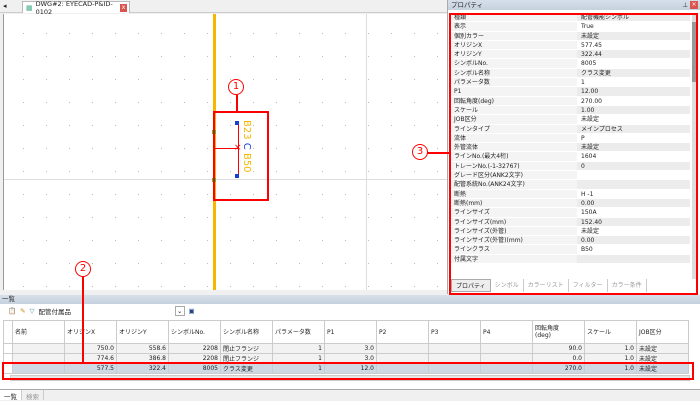 The width and height of the screenshot is (700, 401). I want to click on property-row: パラメータ数 1, so click(570, 83).